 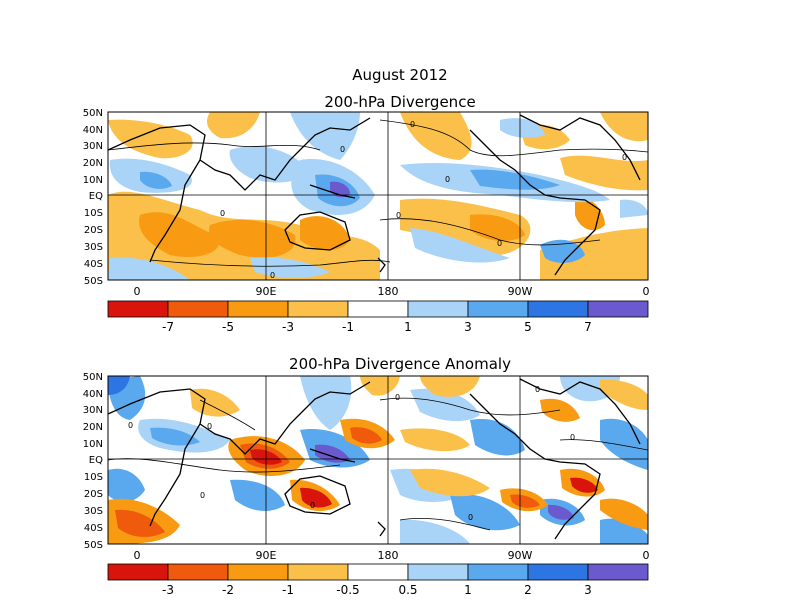 What do you see at coordinates (377, 327) in the screenshot?
I see `panel-1-colorbar-labels: -7 -5 -3 -1 1 3 5 7` at bounding box center [377, 327].